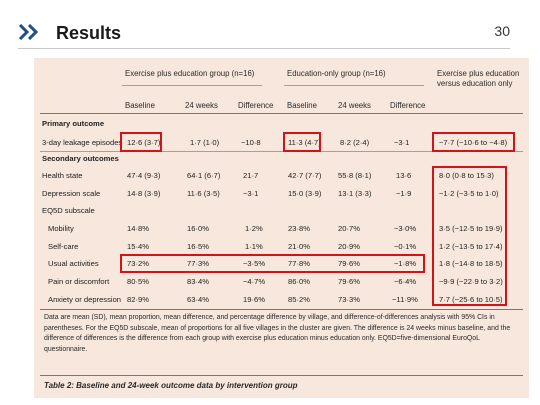 The height and width of the screenshot is (405, 540). What do you see at coordinates (299, 281) in the screenshot?
I see `cell: 86·0%` at bounding box center [299, 281].